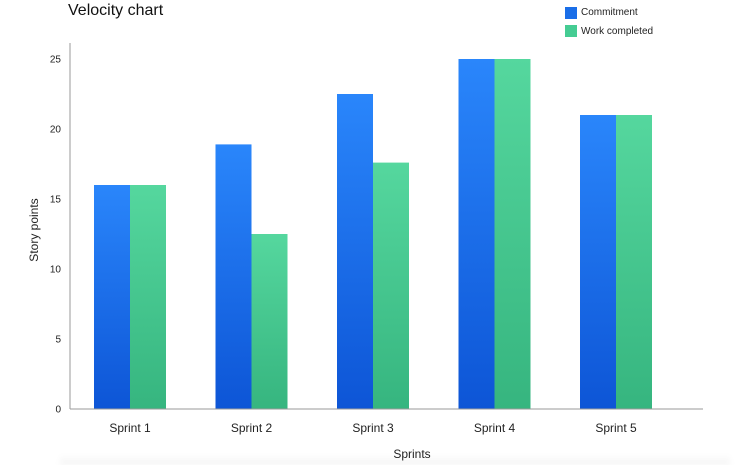  I want to click on chart-title: Velocity chart, so click(116, 10).